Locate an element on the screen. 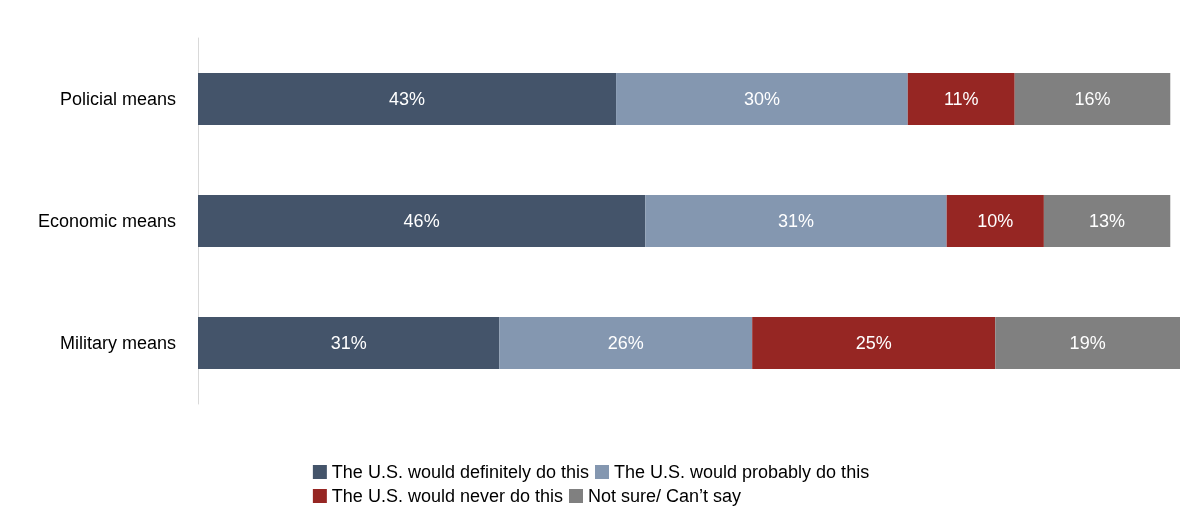 Image resolution: width=1182 pixels, height=510 pixels. legend-label: Not sure/ Can’t say is located at coordinates (664, 496).